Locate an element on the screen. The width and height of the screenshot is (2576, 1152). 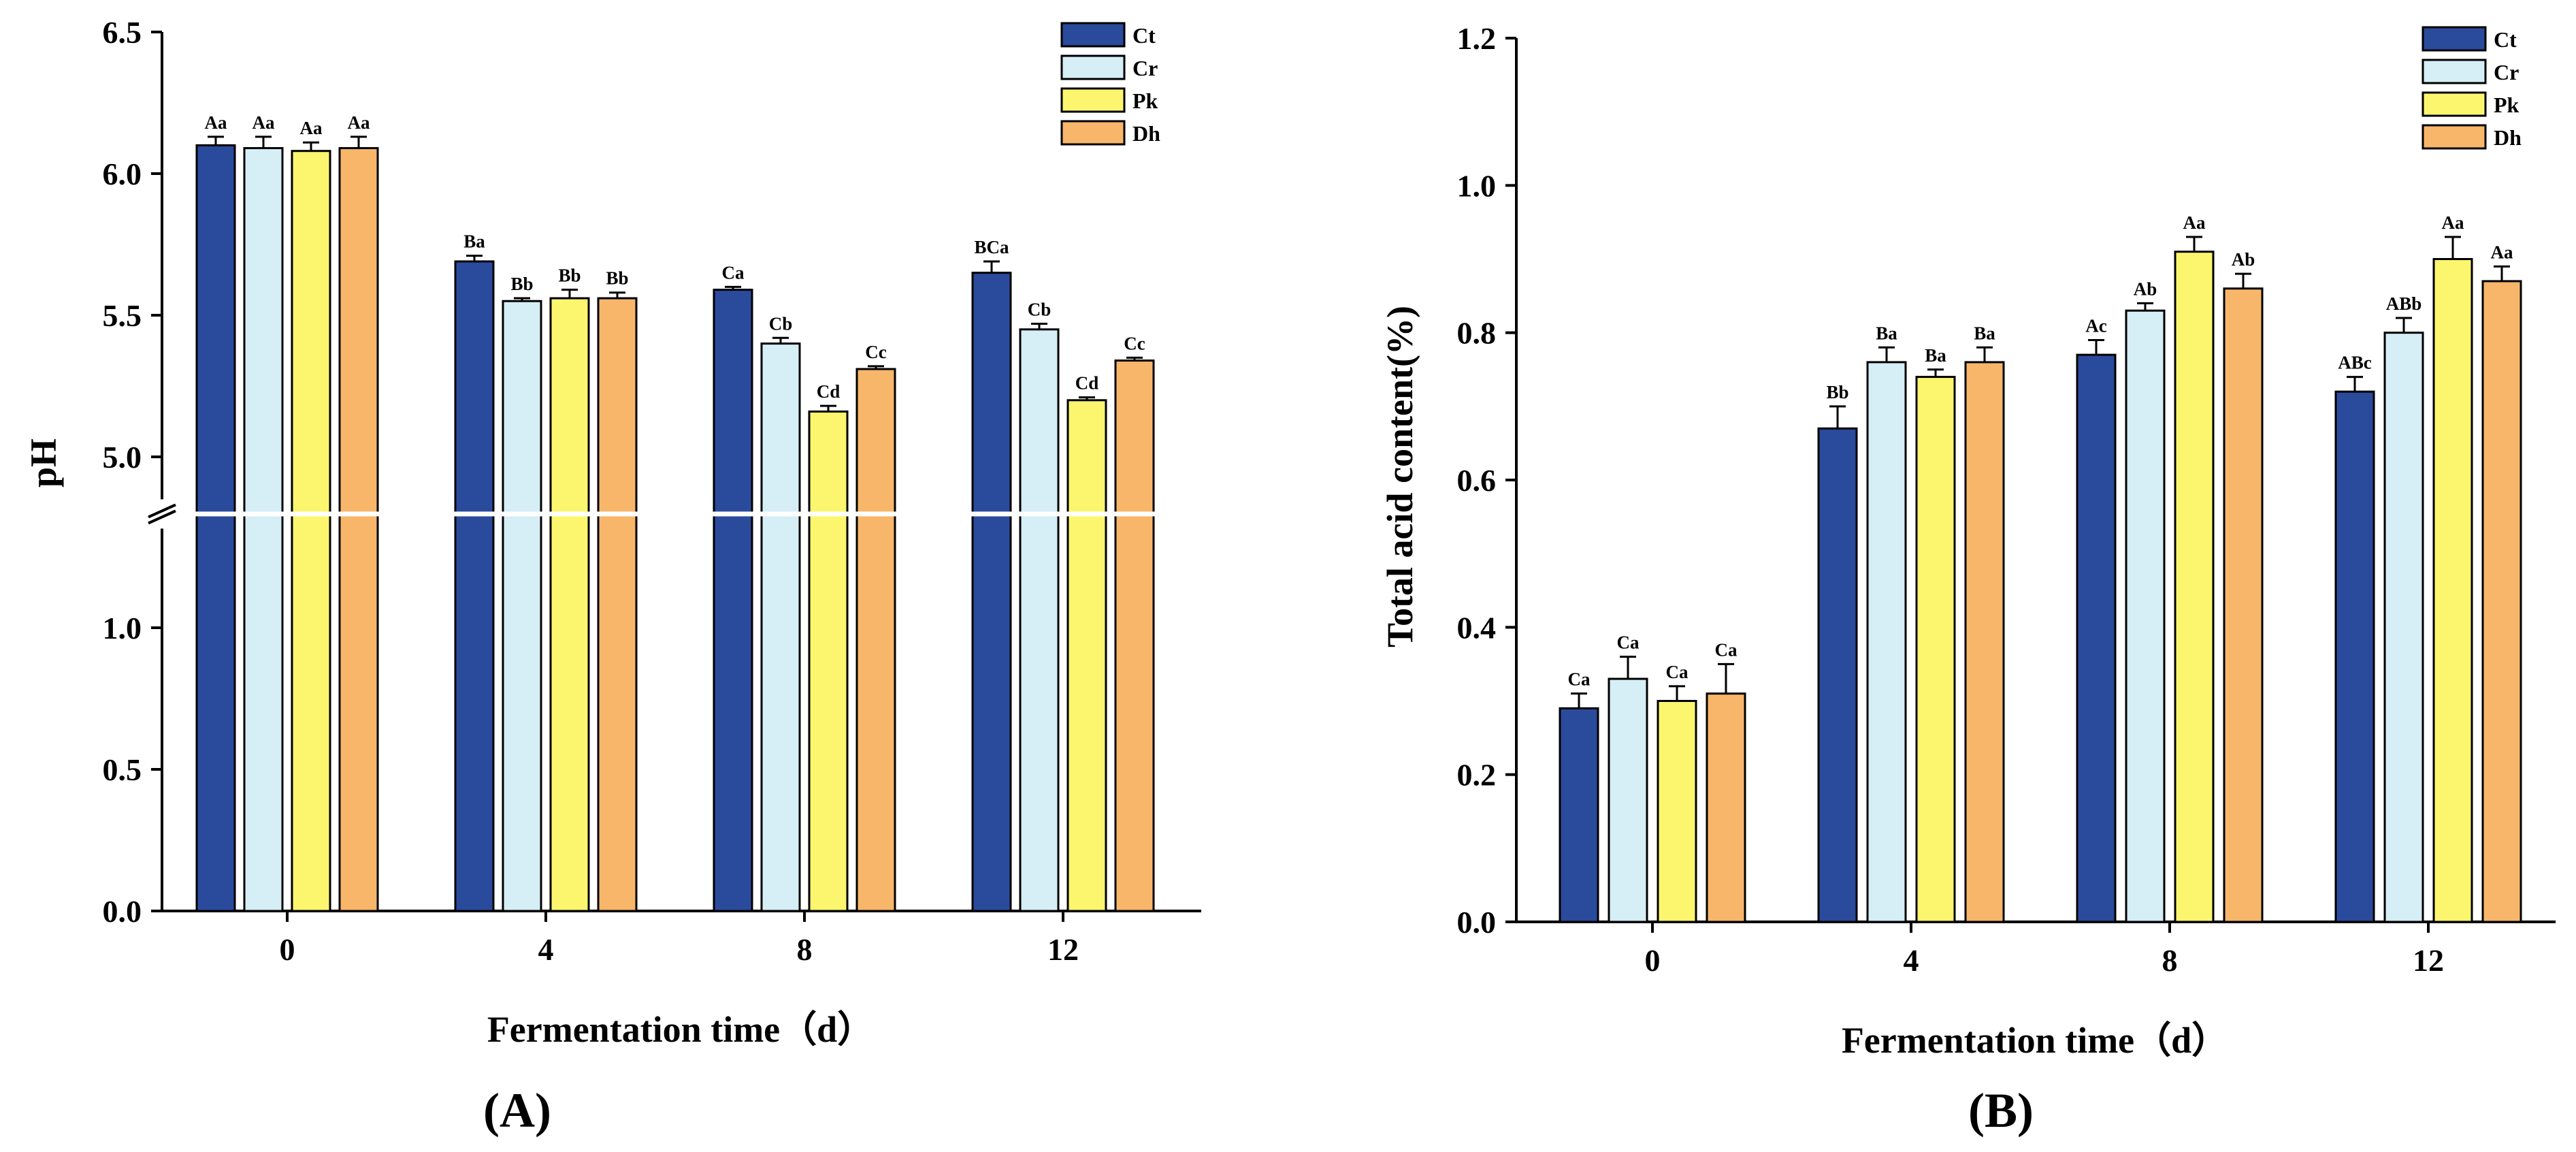
significance-label: ABb is located at coordinates (2404, 303).